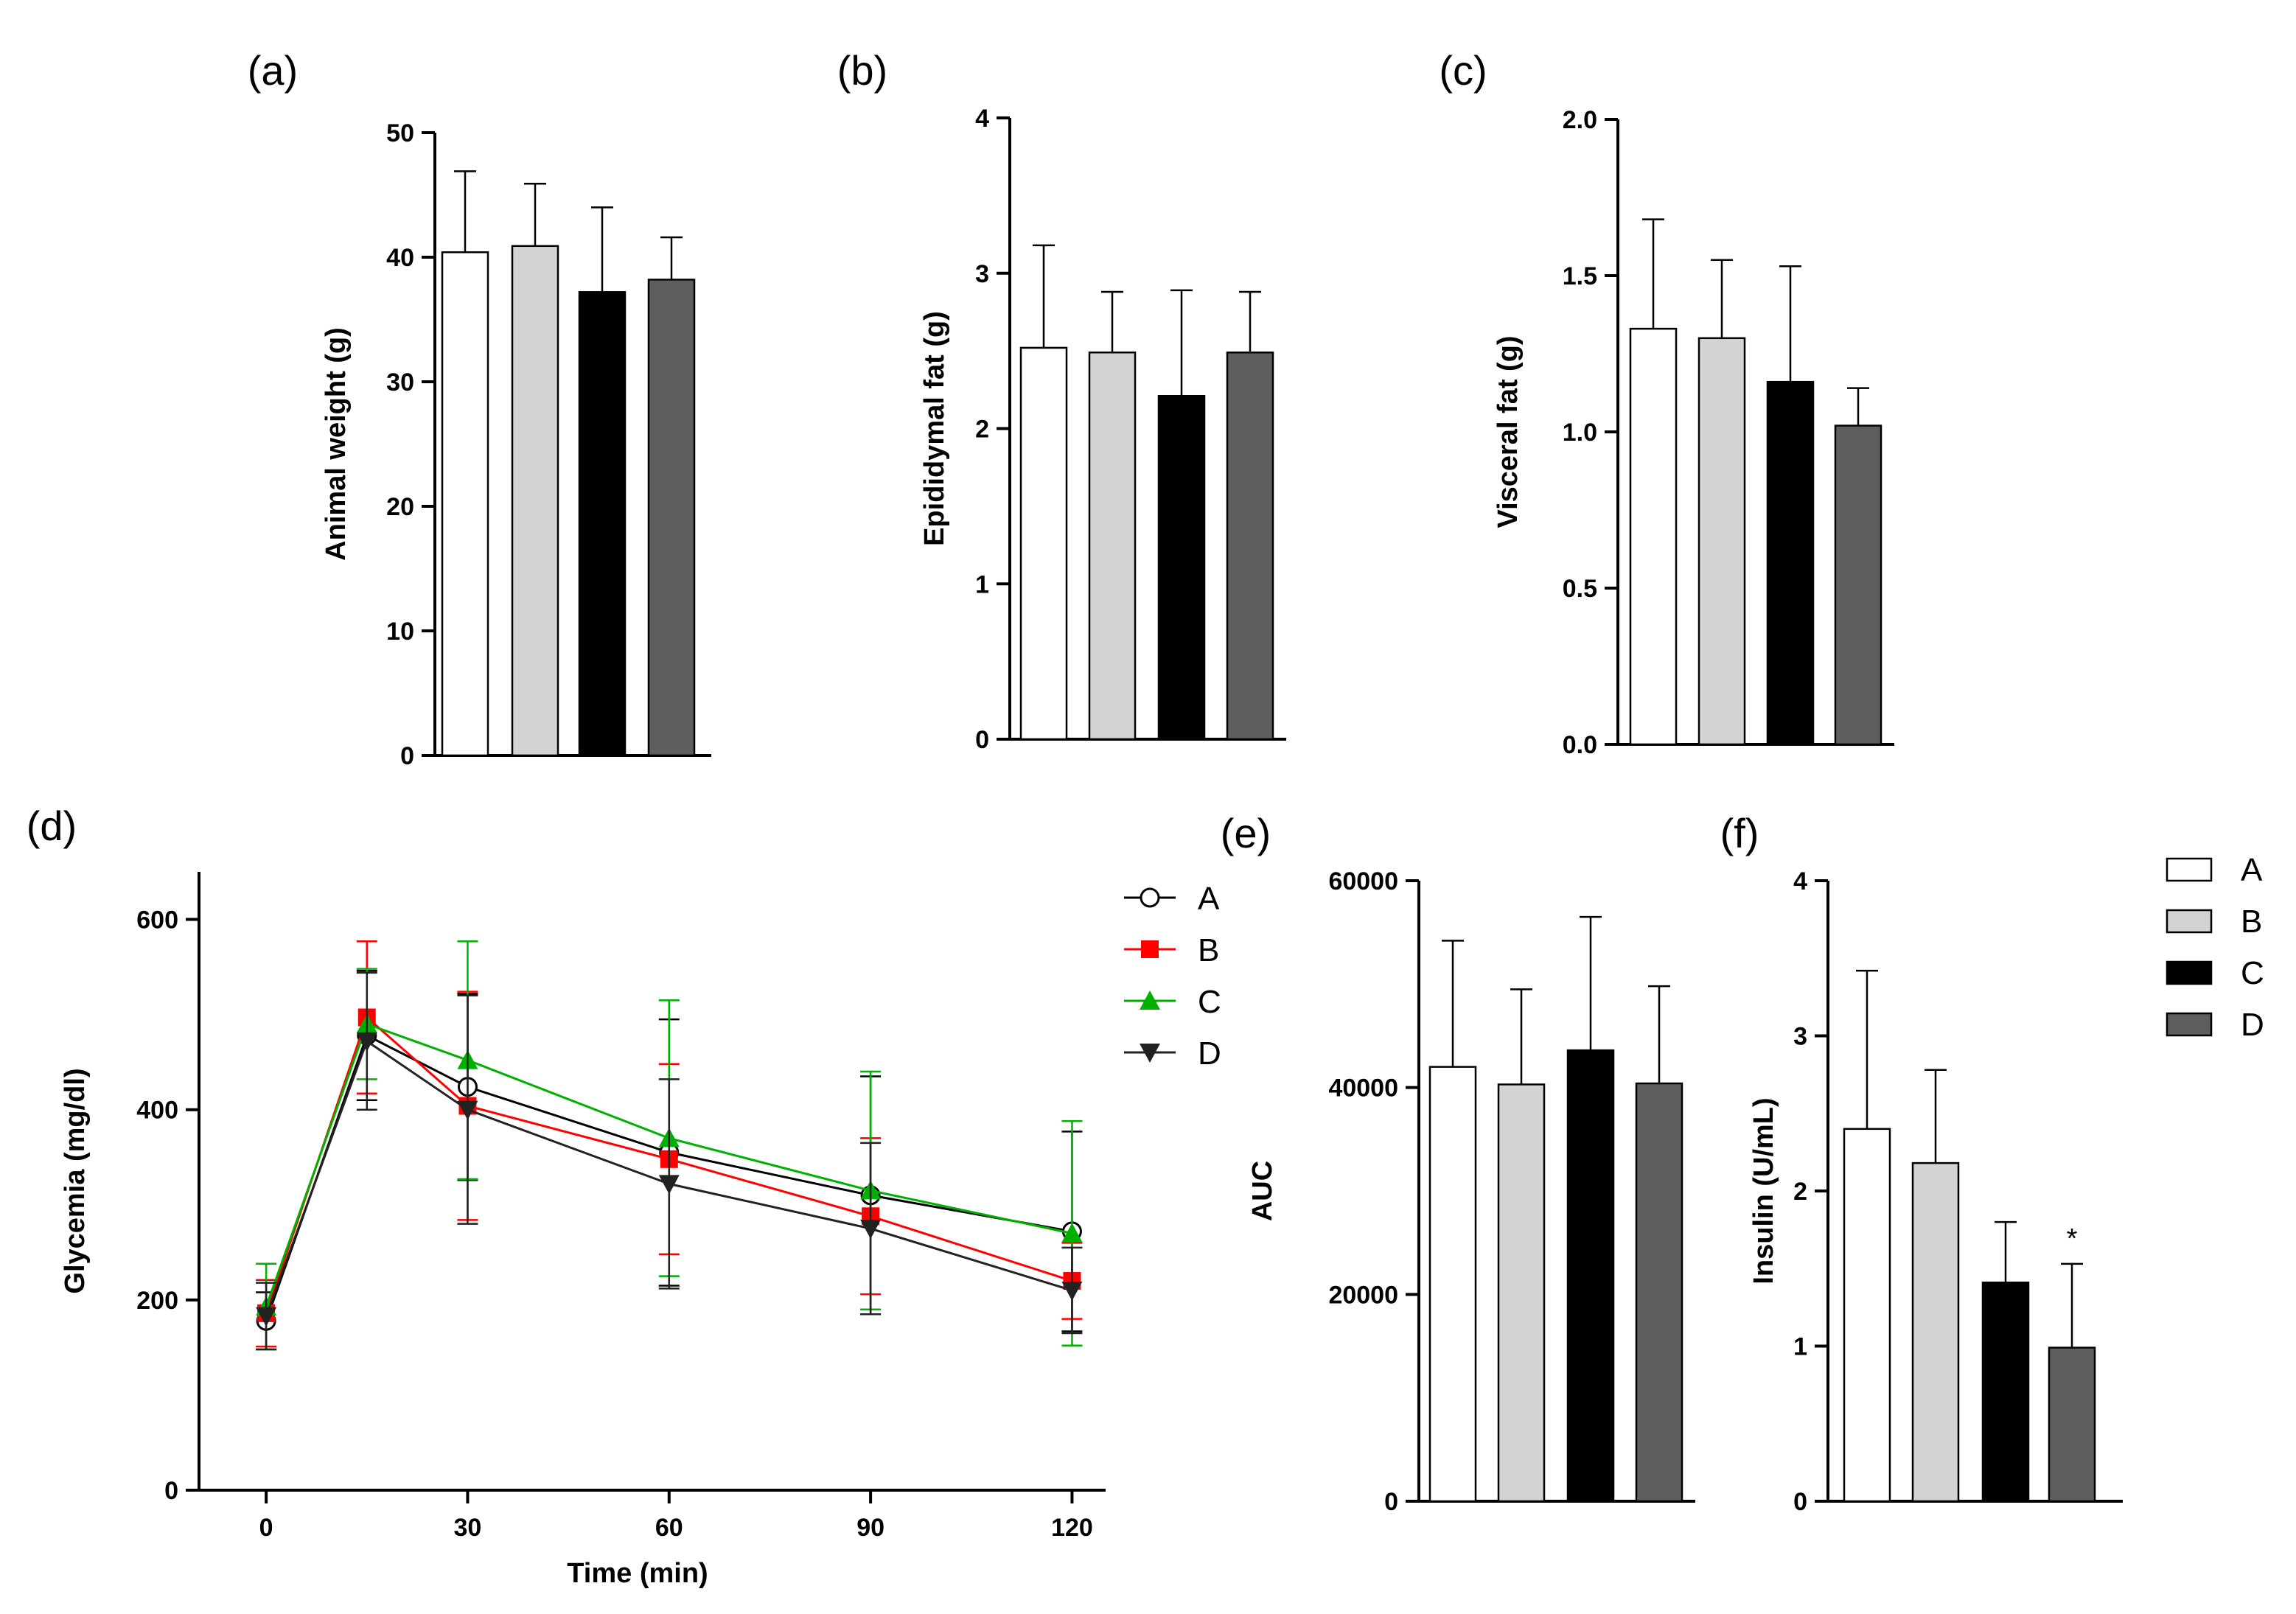 This screenshot has height=1614, width=2296. What do you see at coordinates (266, 1528) in the screenshot?
I see `x-tick-label: 0` at bounding box center [266, 1528].